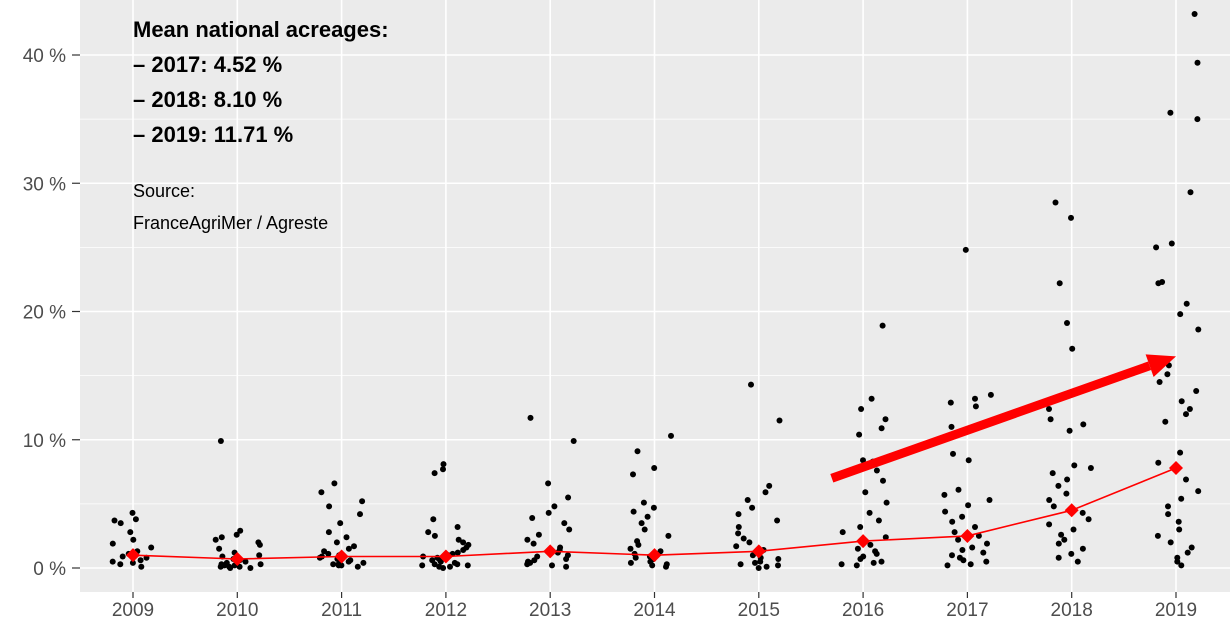 The width and height of the screenshot is (1230, 621). I want to click on y-tick-label: 0 %, so click(49, 569).